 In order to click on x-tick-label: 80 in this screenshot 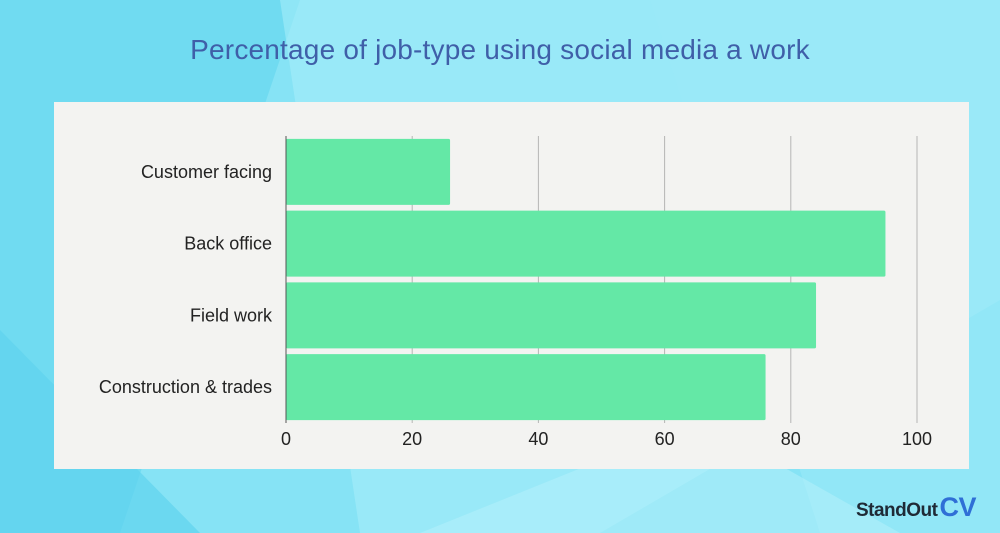, I will do `click(791, 439)`.